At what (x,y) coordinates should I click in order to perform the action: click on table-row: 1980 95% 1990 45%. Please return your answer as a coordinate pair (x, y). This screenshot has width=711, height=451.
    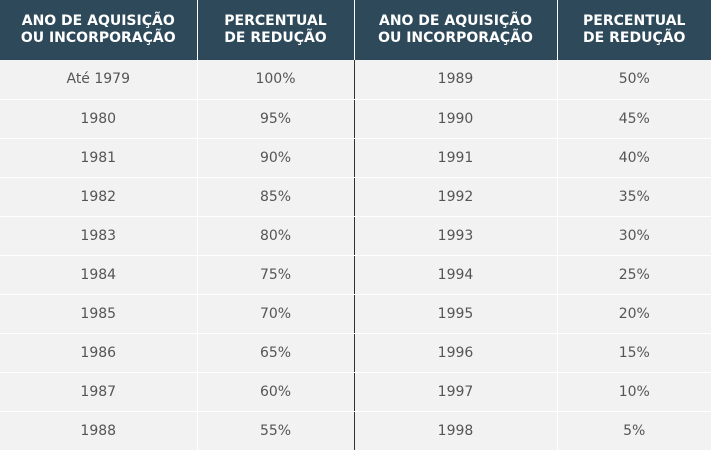
    Looking at the image, I should click on (355, 119).